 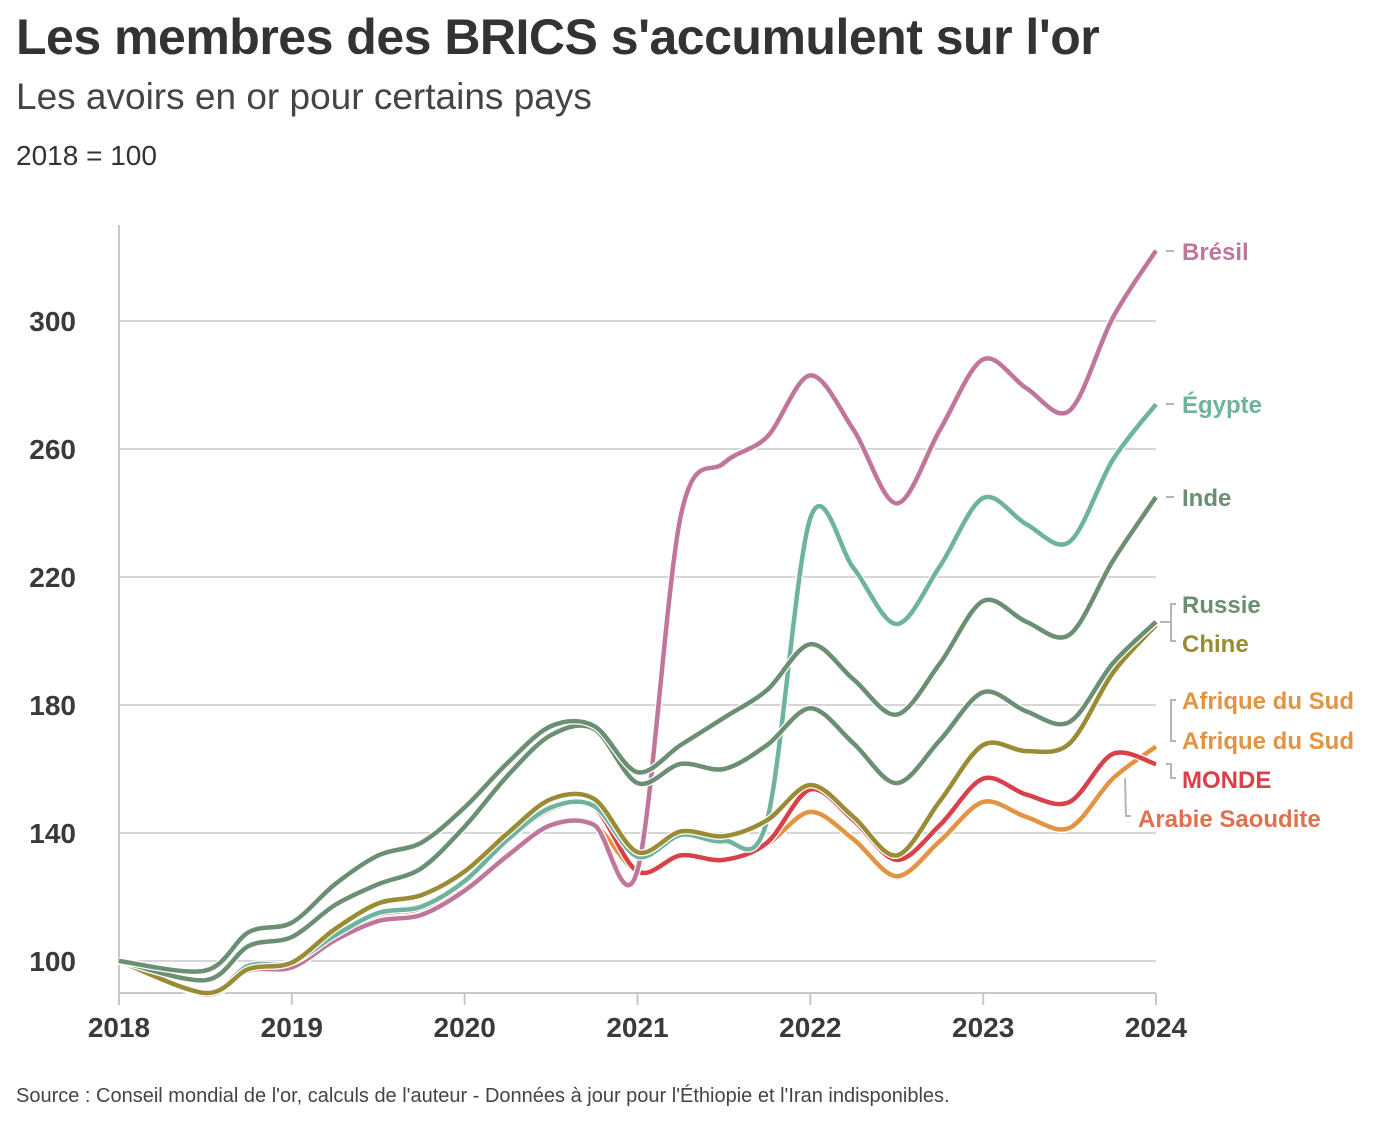 I want to click on chart-subtitle: Les avoirs en or pour certains pays, so click(x=304, y=96).